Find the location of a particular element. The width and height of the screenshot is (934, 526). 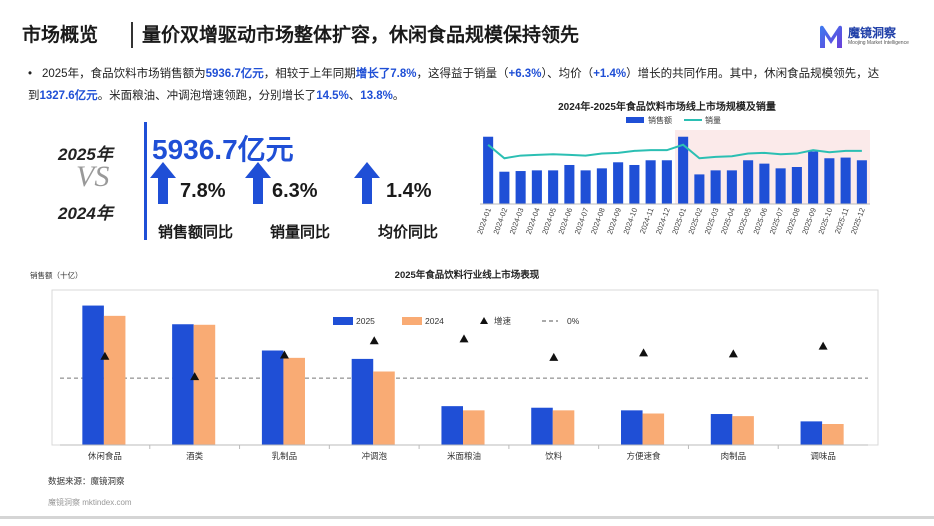

chart1-title: 2024年-2025年食品饮料市场线上市场规模及销量 is located at coordinates (667, 106).